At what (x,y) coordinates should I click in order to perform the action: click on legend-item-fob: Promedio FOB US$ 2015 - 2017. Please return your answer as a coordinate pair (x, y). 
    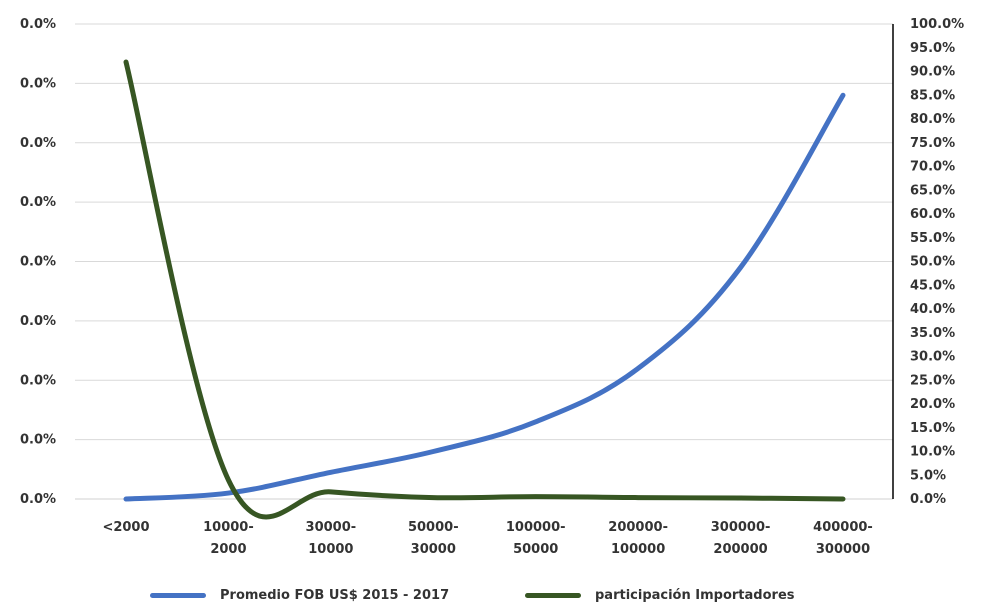
    Looking at the image, I should click on (299, 595).